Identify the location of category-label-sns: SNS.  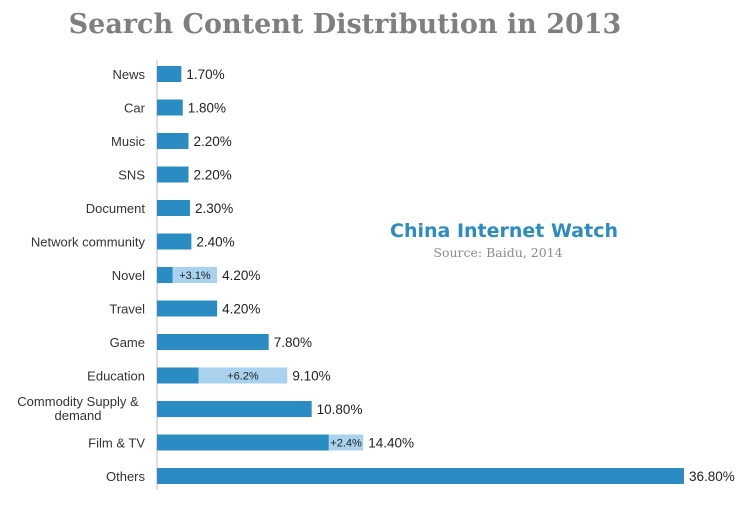
(131, 175).